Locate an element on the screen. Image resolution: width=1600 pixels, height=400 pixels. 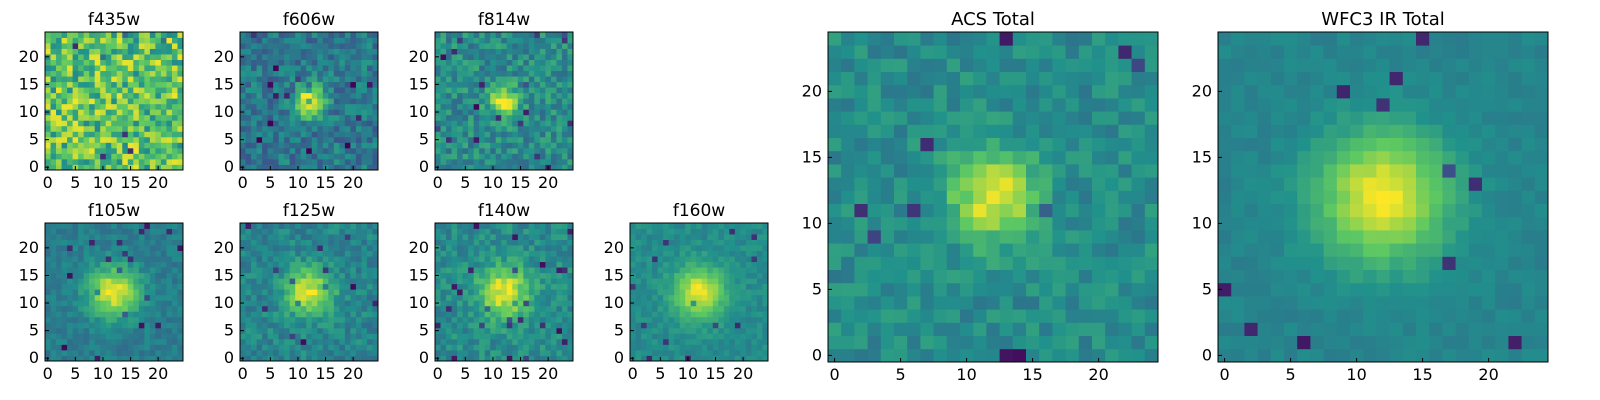
x-tick-label: 5 is located at coordinates (75, 182).